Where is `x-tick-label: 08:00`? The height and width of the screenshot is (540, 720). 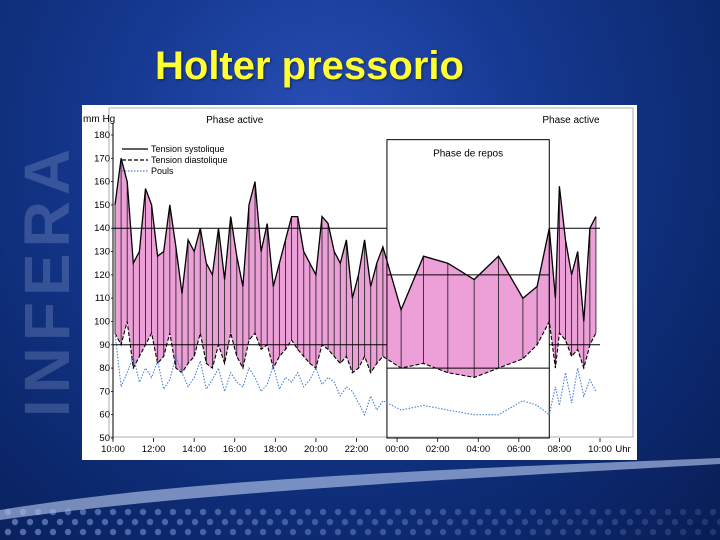 x-tick-label: 08:00 is located at coordinates (560, 449).